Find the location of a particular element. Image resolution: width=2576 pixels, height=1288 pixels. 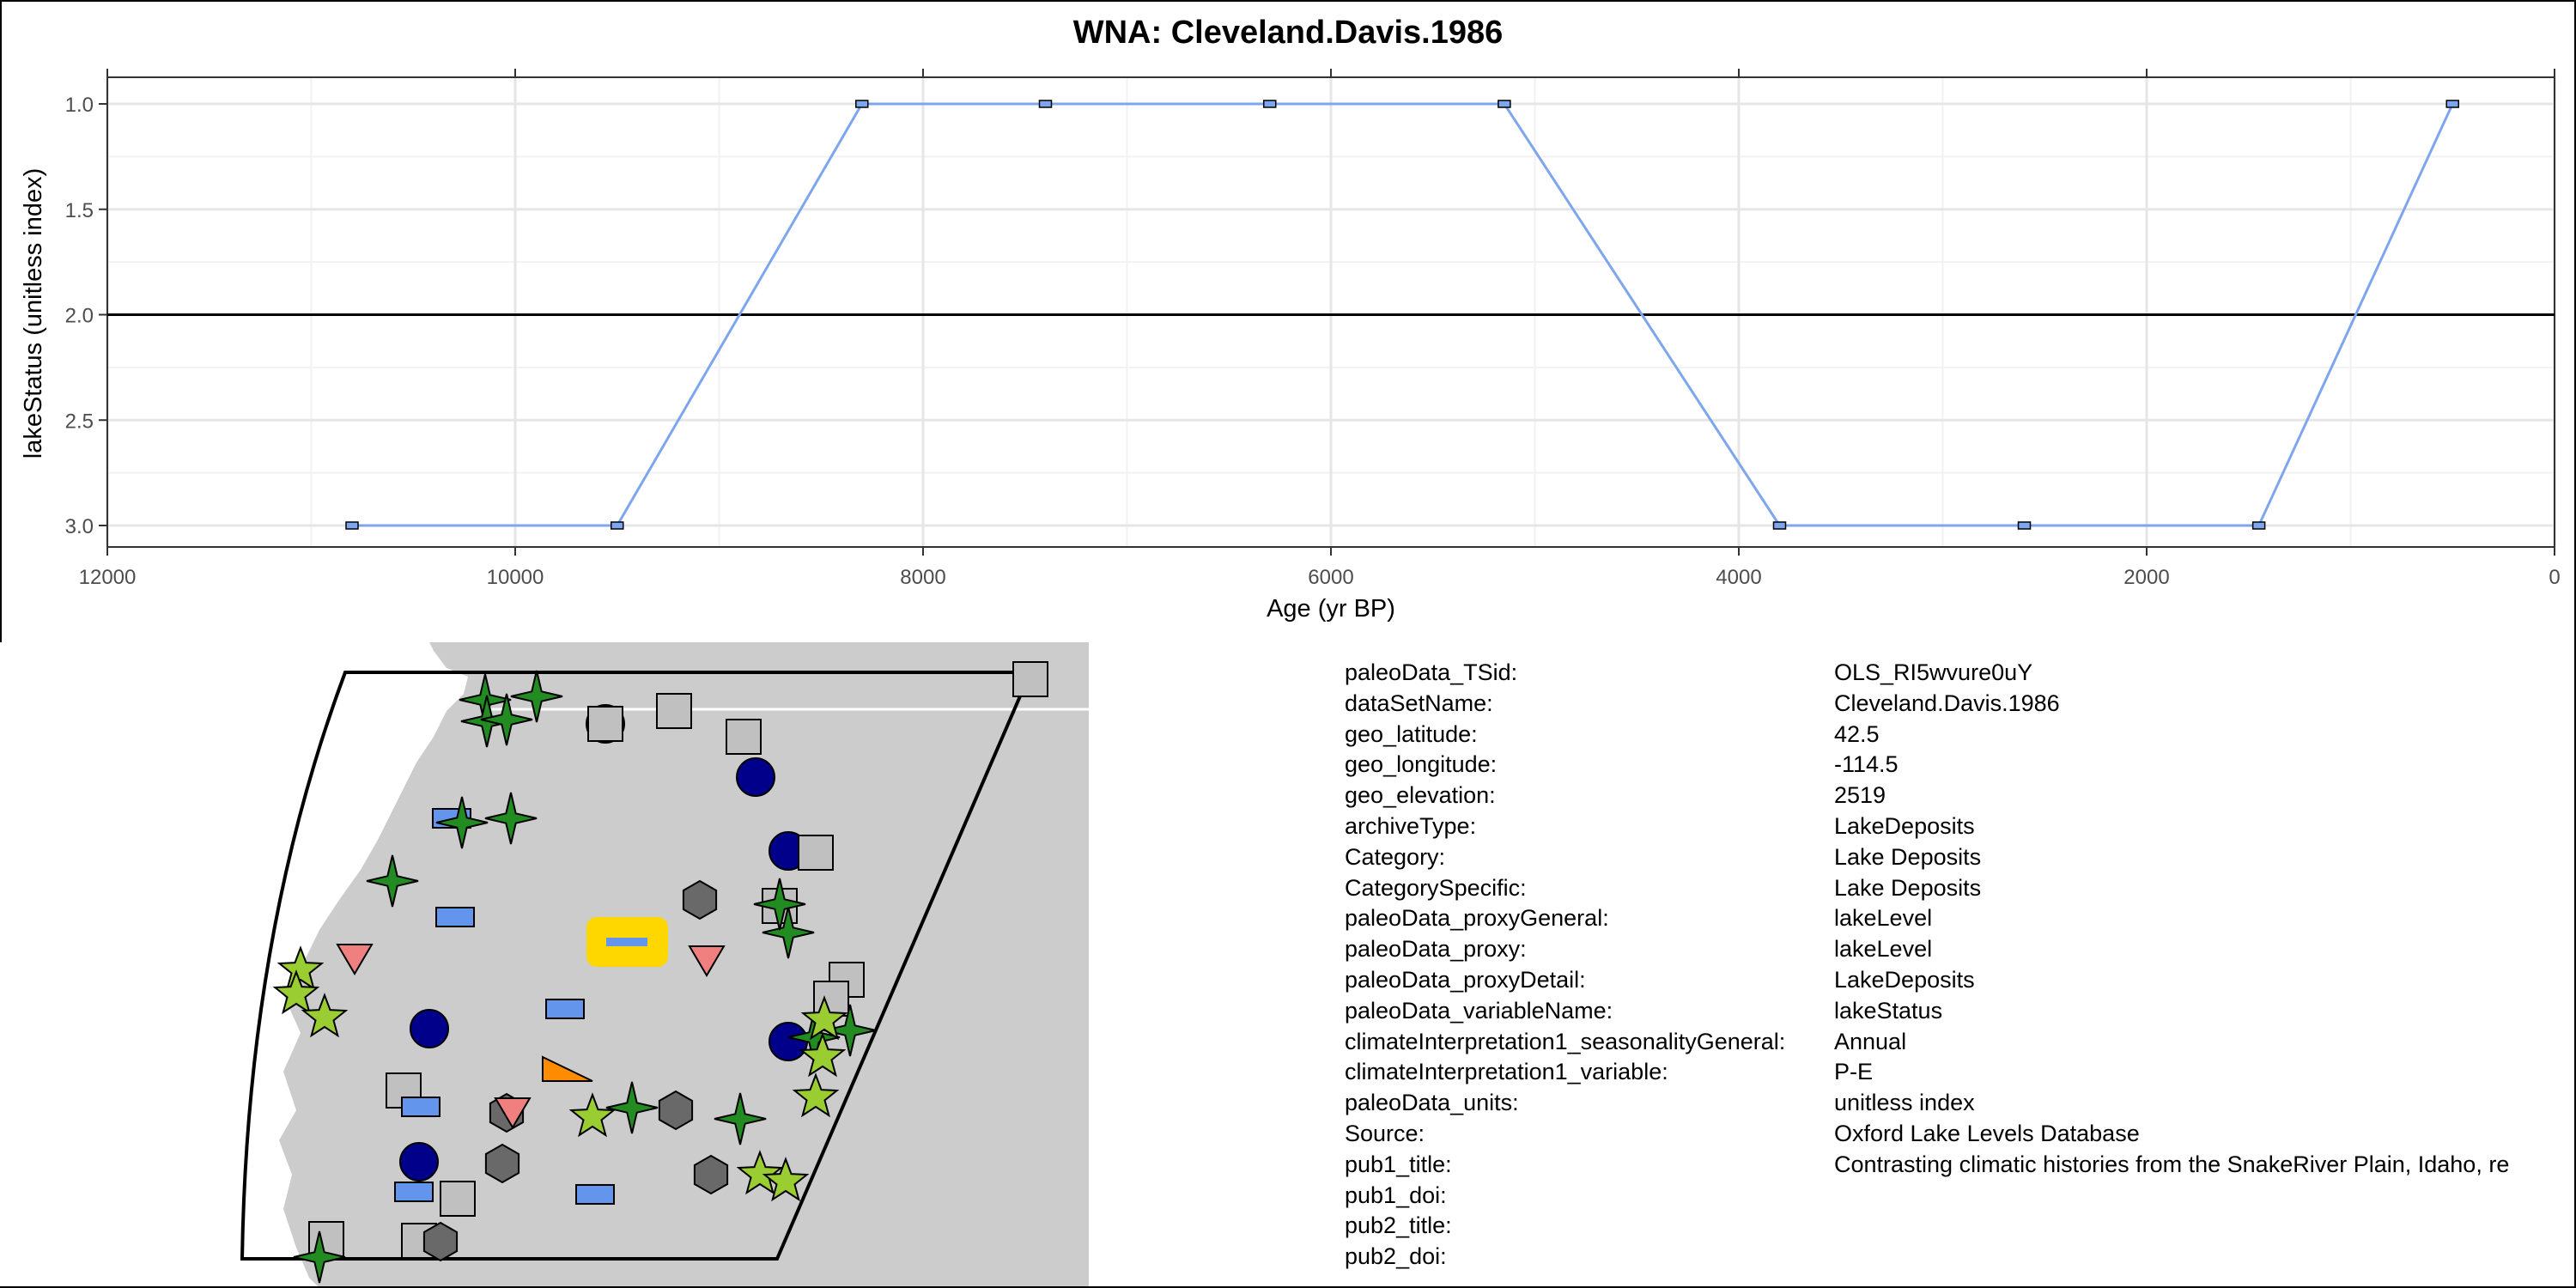

metadata-key: dataSetName: is located at coordinates (1419, 703).